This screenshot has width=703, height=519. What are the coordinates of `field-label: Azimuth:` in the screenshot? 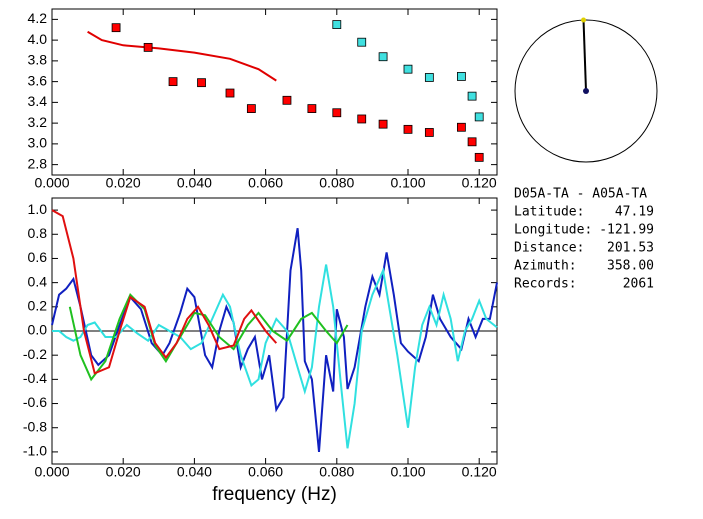 It's located at (545, 266).